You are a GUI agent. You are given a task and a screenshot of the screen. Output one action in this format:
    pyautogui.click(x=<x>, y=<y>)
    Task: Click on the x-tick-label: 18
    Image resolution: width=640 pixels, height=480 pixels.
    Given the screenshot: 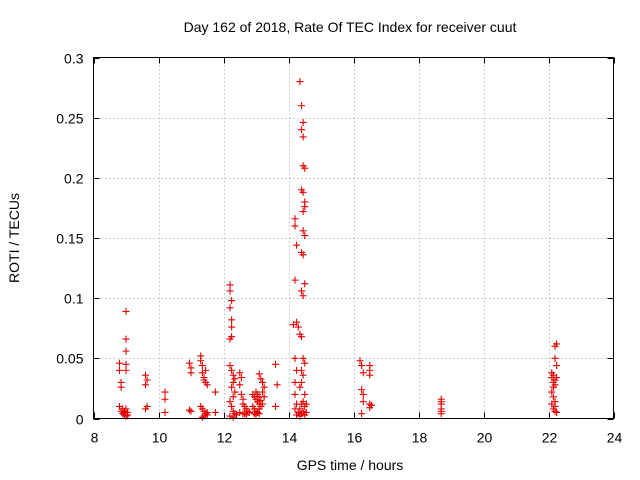 What is the action you would take?
    pyautogui.click(x=420, y=438)
    